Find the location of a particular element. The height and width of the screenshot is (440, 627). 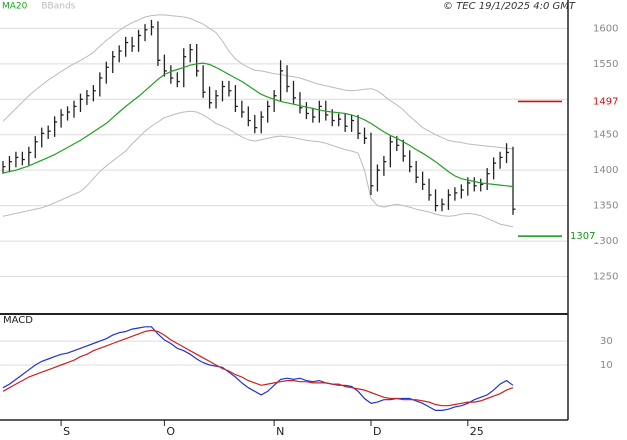

legend-entry: MA20 is located at coordinates (15, 7).